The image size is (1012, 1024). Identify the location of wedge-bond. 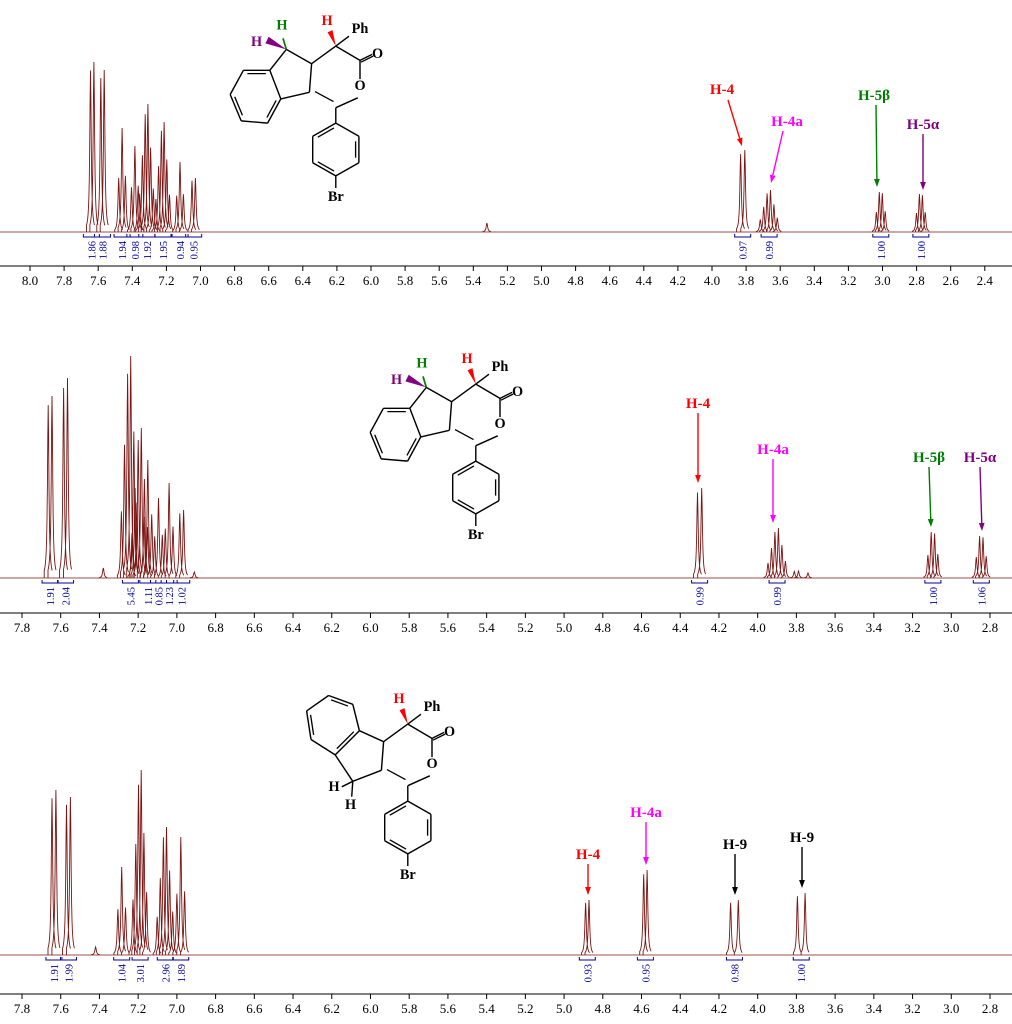
(471, 376).